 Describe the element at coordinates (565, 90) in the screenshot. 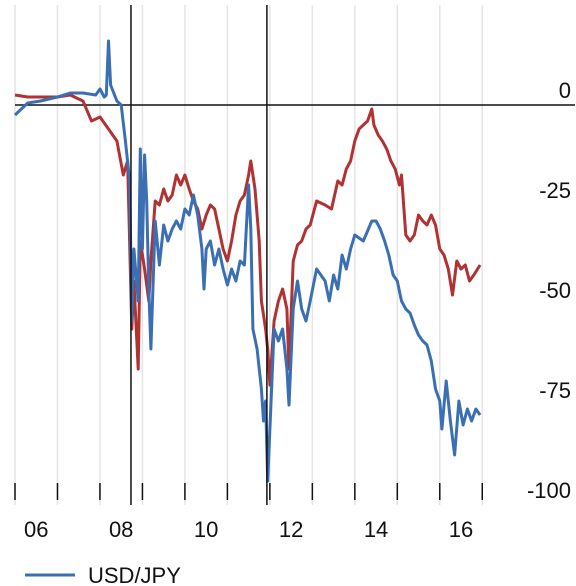

I see `y-tick-label: 0` at that location.